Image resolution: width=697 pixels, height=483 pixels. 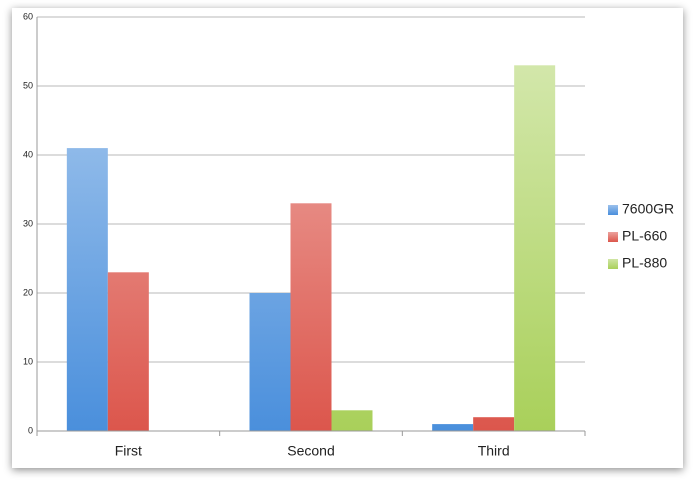 What do you see at coordinates (28, 85) in the screenshot?
I see `y-tick-label: 50` at bounding box center [28, 85].